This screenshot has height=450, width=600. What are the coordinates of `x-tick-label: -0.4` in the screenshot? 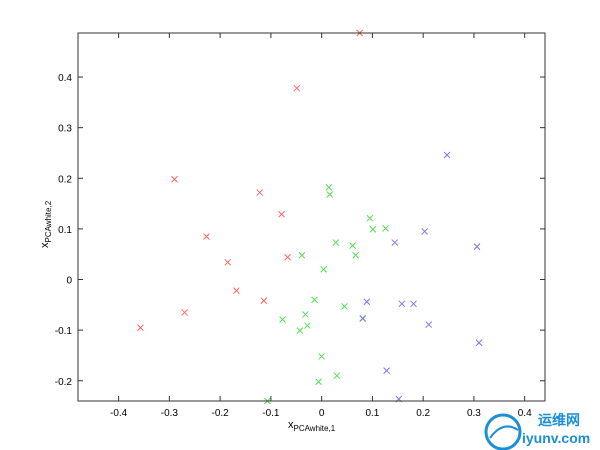 It's located at (119, 413).